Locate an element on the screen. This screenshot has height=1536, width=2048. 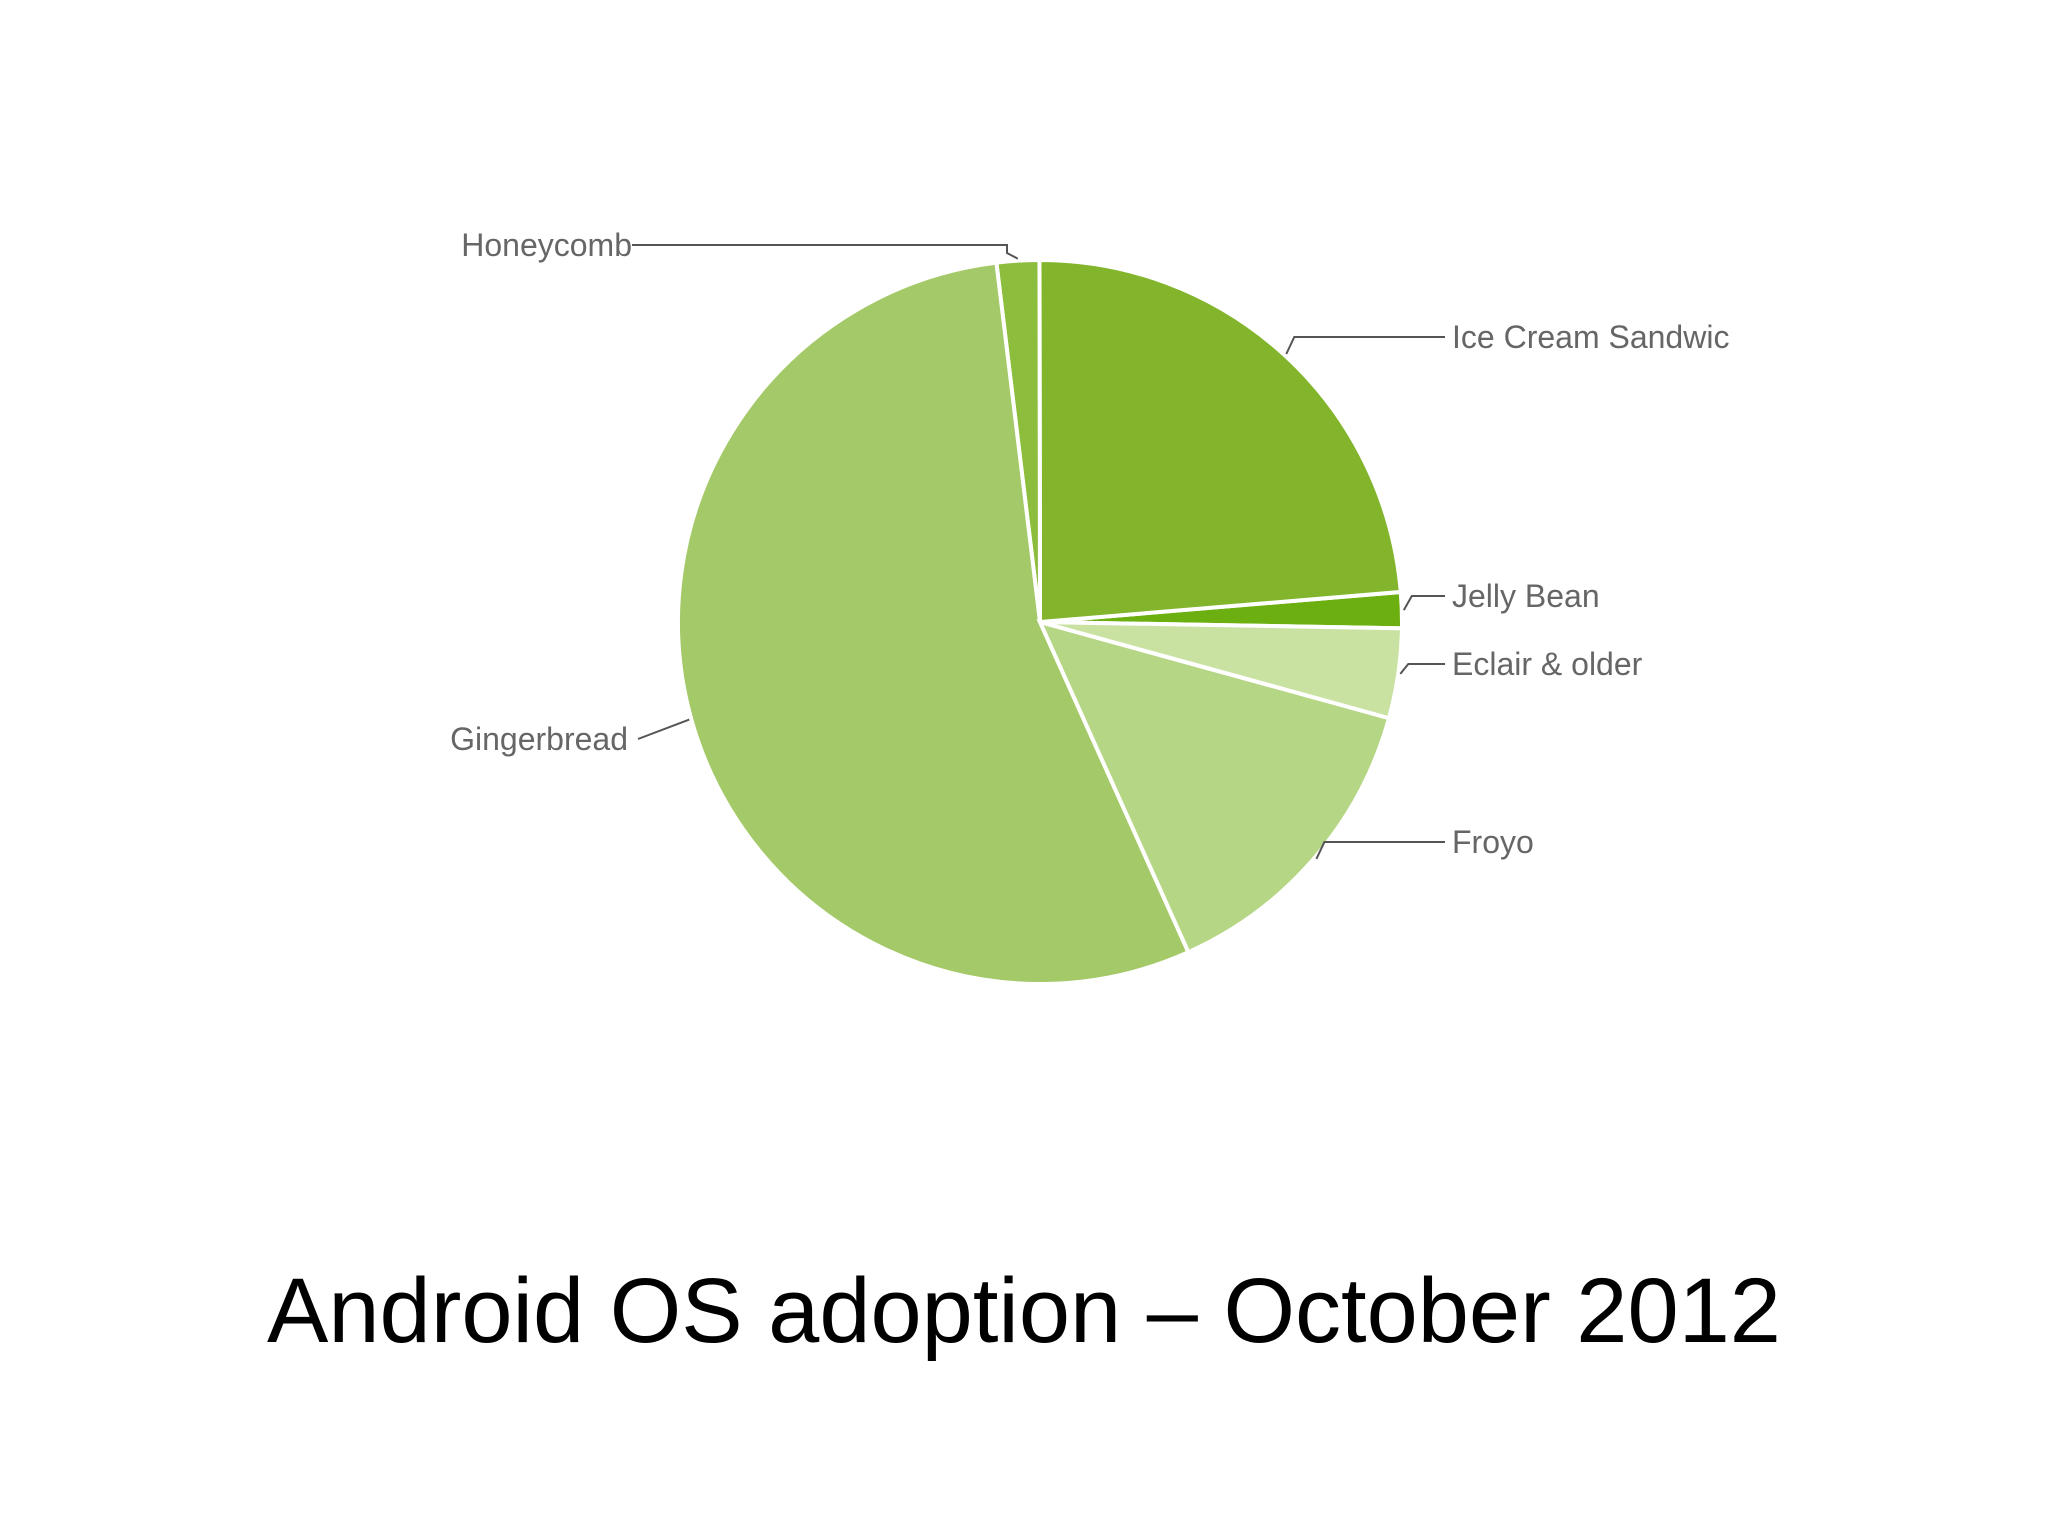
pie-slice-froyo is located at coordinates (1214, 786).